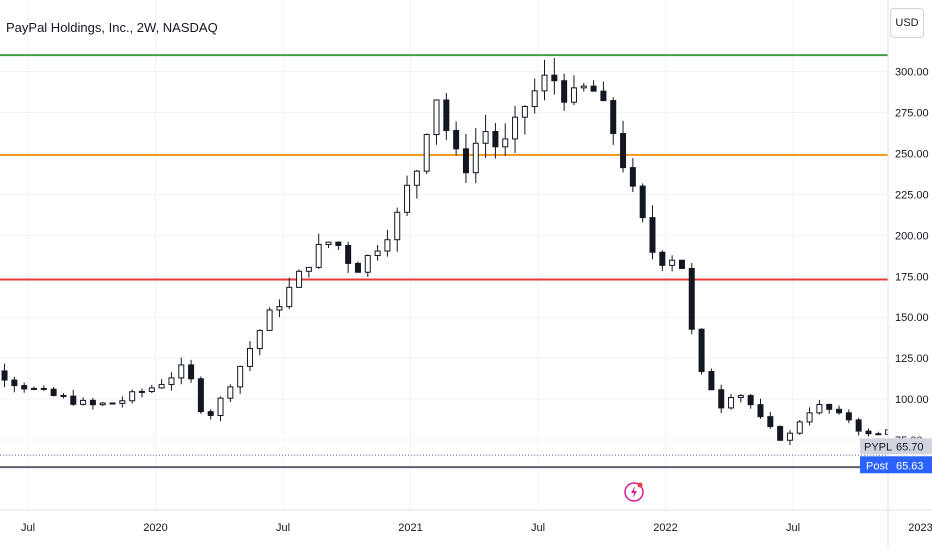  Describe the element at coordinates (912, 359) in the screenshot. I see `y-tick-label: 125.00` at that location.